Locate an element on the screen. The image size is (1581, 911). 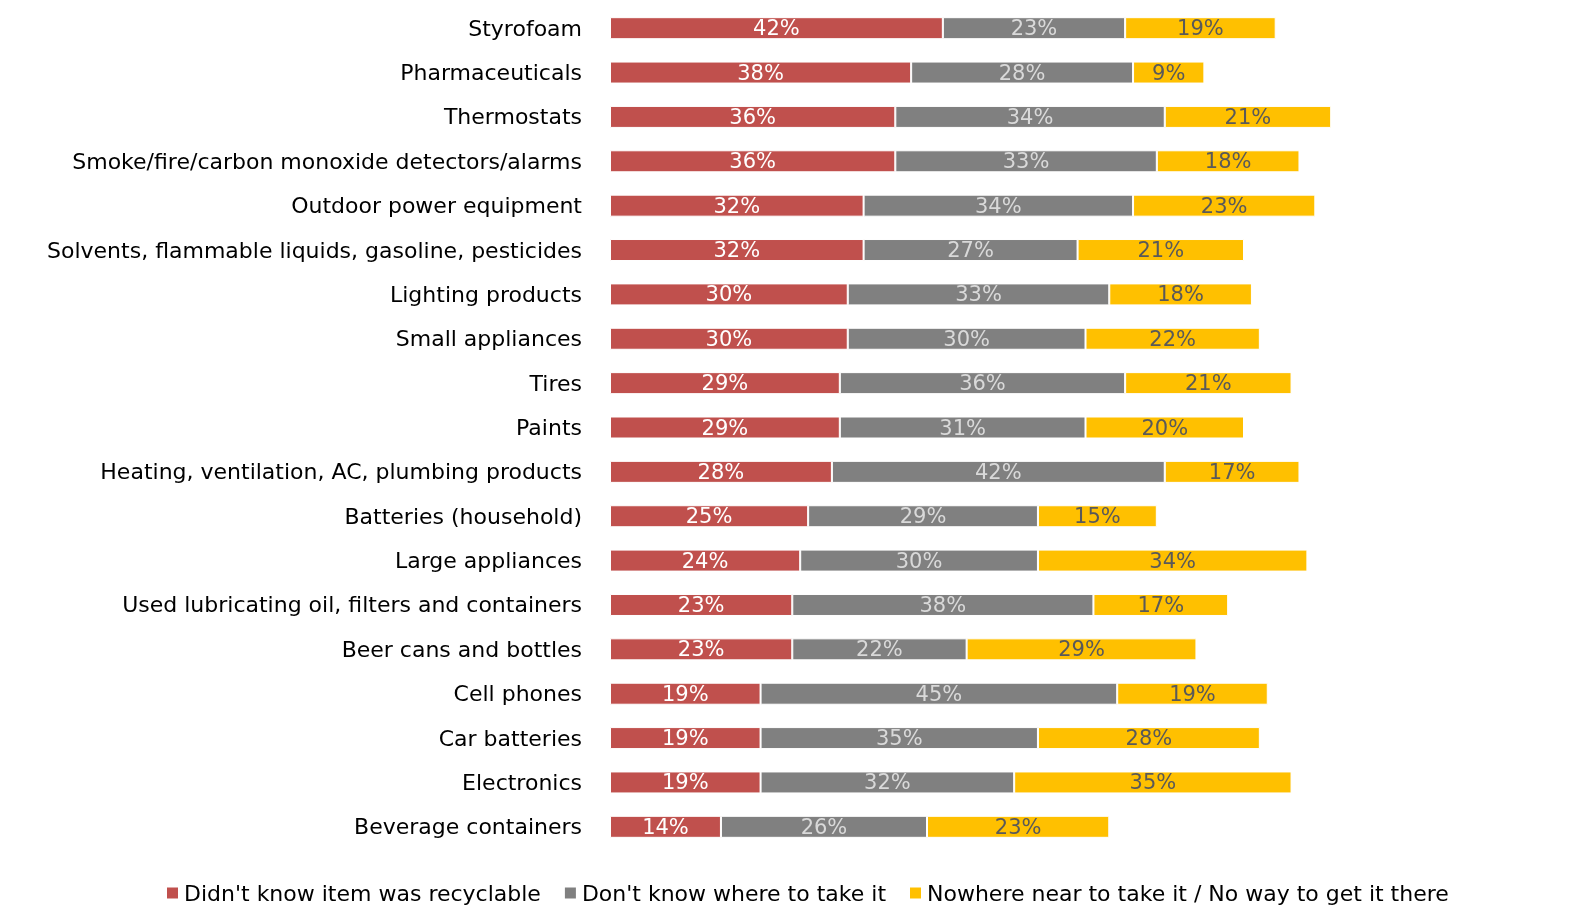
y-tick-label: Electronics is located at coordinates (522, 782).